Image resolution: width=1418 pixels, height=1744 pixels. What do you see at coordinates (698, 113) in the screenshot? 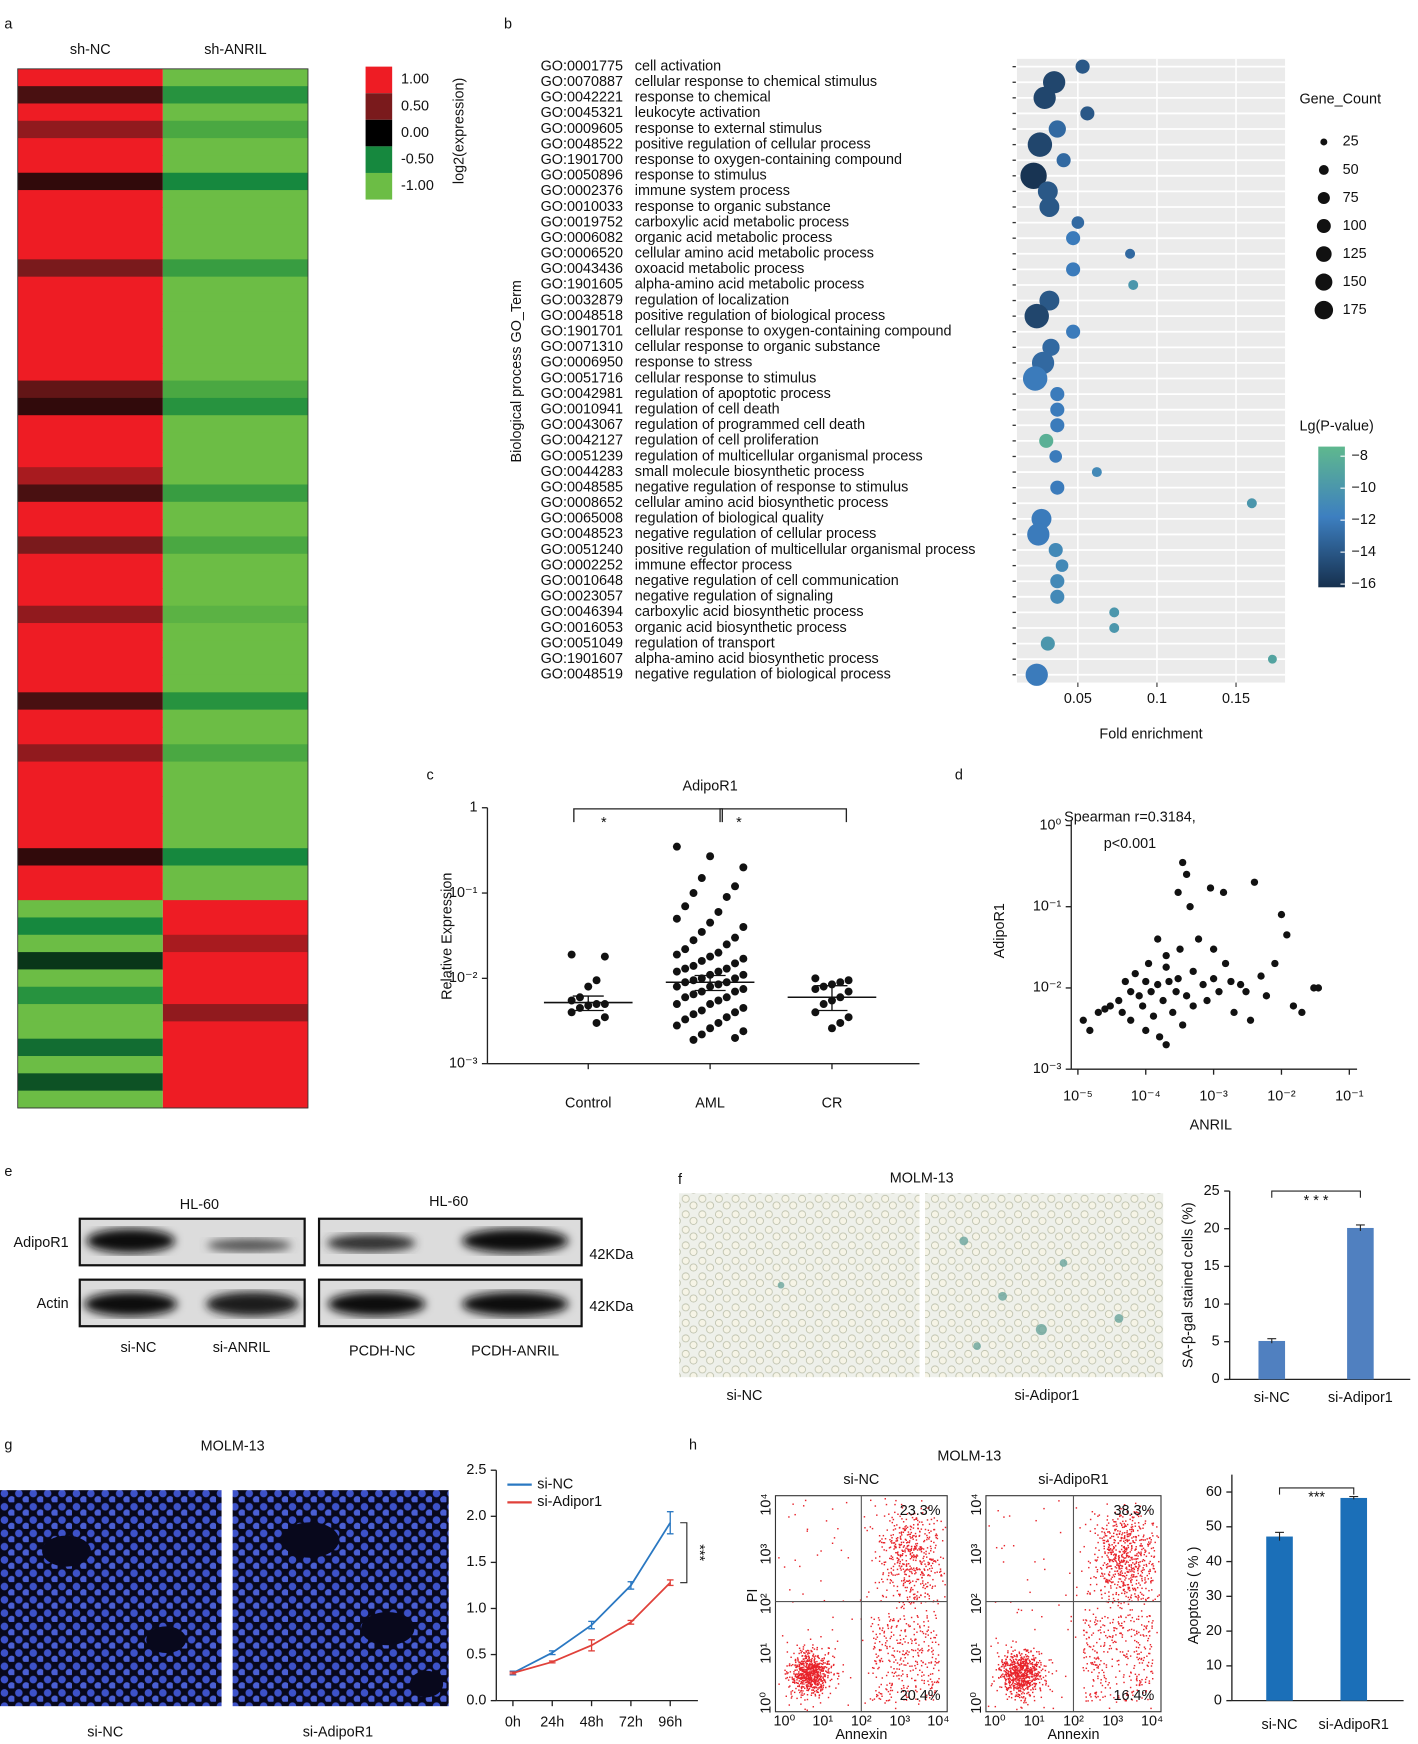
I see `go-term: leukocyte activation` at bounding box center [698, 113].